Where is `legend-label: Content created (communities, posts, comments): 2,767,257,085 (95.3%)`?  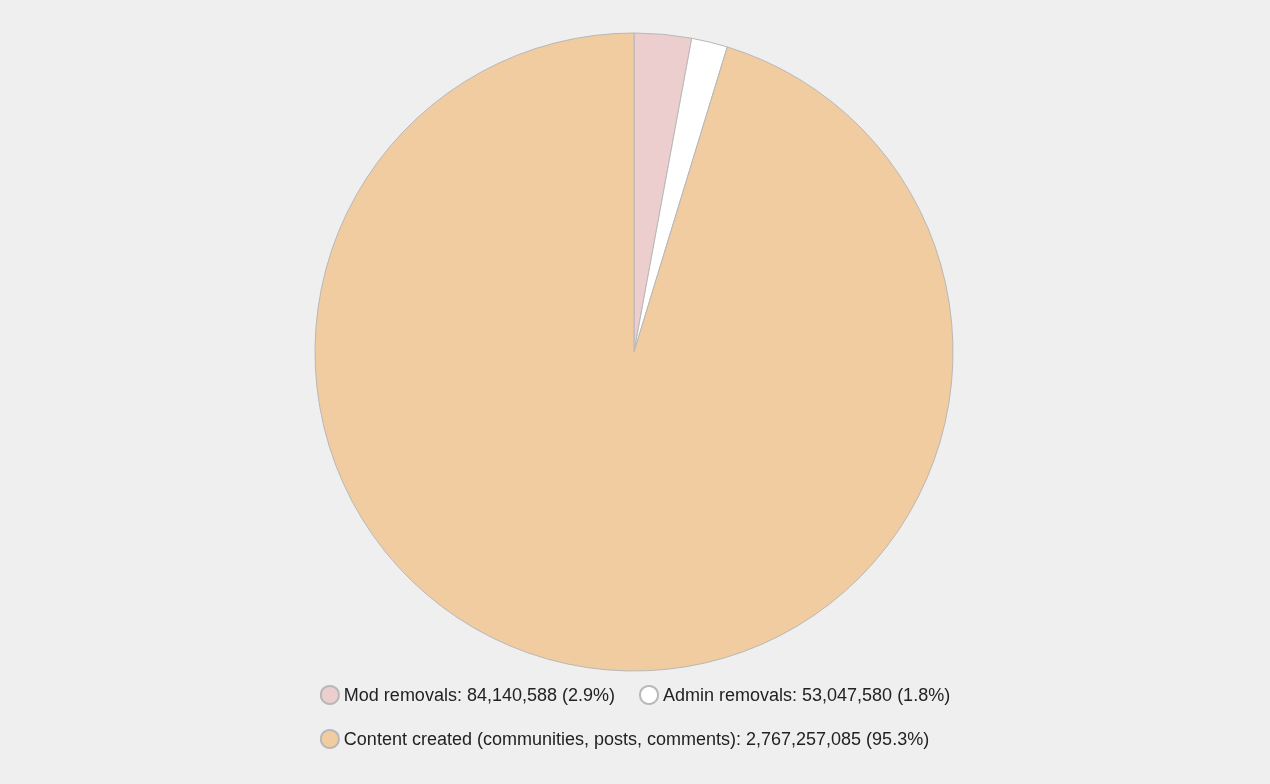 legend-label: Content created (communities, posts, comments): 2,767,257,085 (95.3%) is located at coordinates (636, 739).